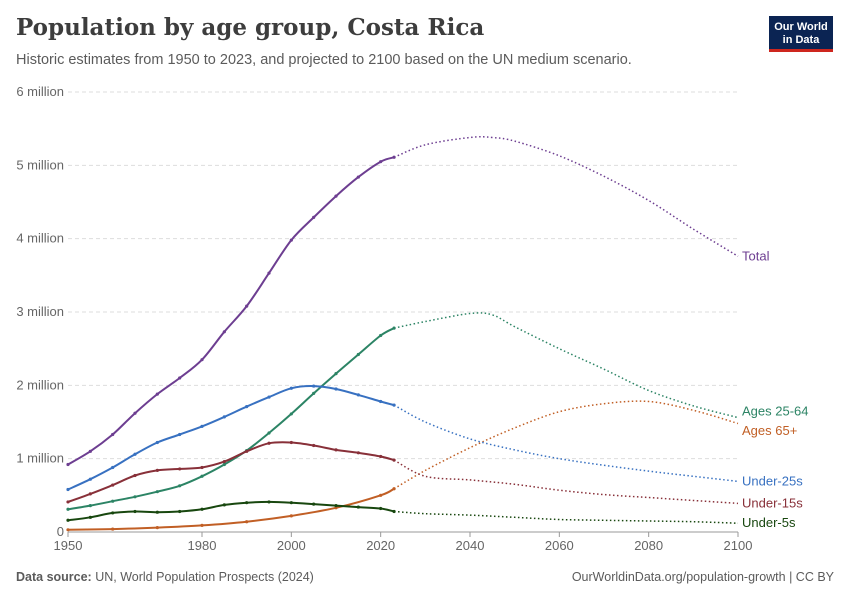  I want to click on logo-line-1: Our World, so click(801, 27).